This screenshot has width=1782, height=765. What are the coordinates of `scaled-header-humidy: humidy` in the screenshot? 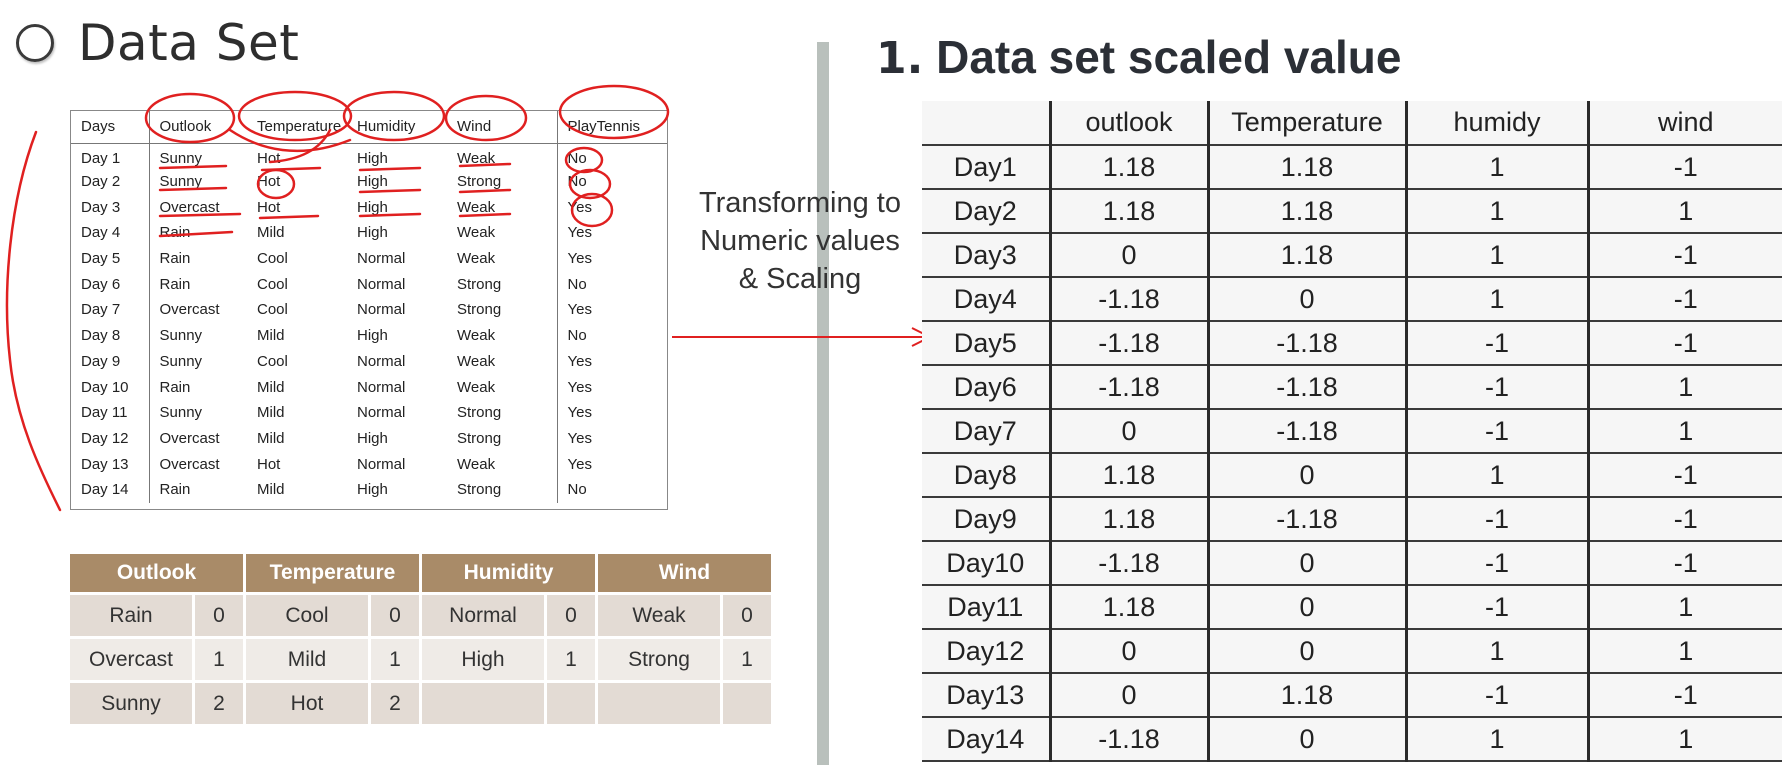 It's located at (1496, 123).